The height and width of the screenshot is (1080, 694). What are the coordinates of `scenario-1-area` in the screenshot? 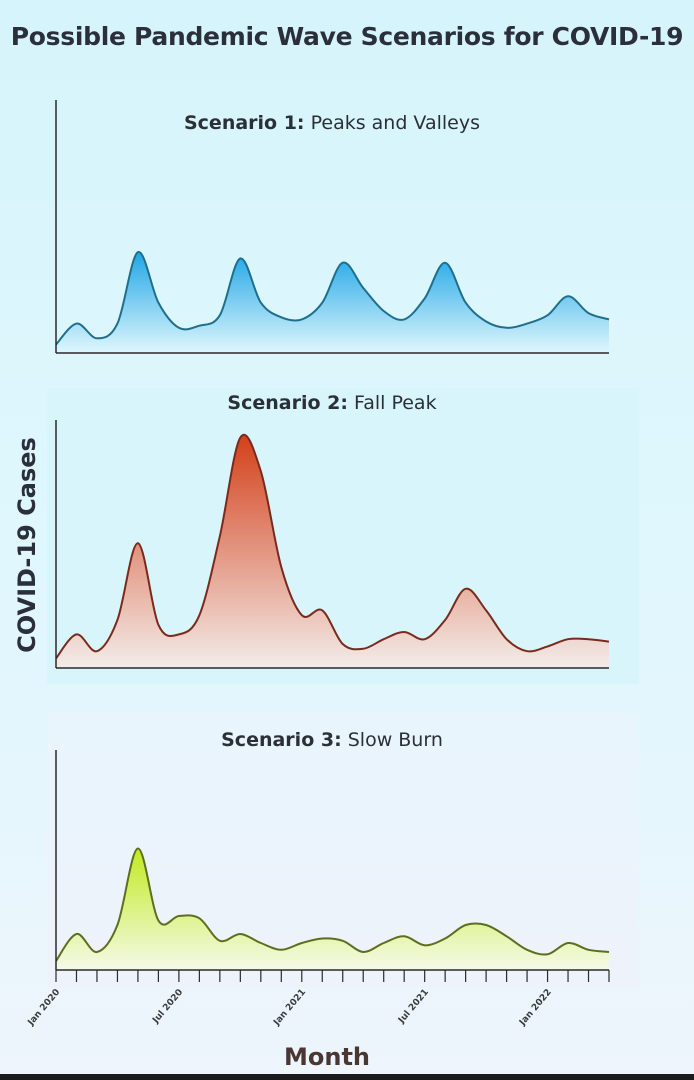 It's located at (332, 302).